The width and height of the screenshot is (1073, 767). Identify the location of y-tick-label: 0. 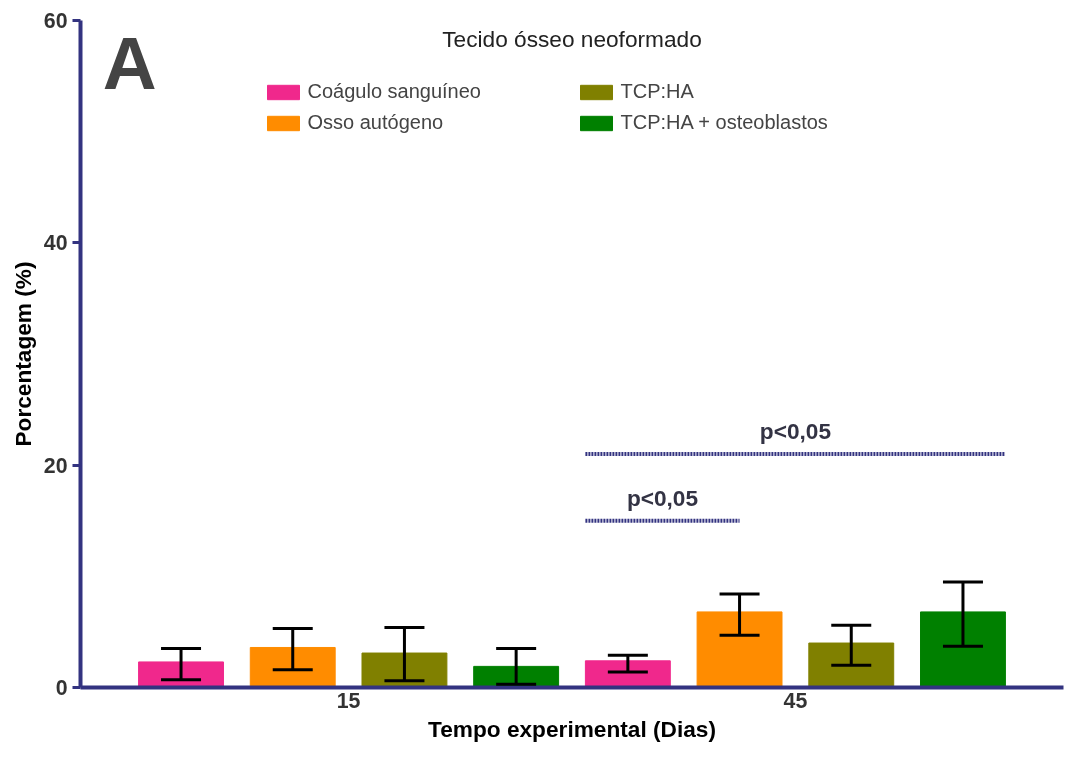
(61, 688).